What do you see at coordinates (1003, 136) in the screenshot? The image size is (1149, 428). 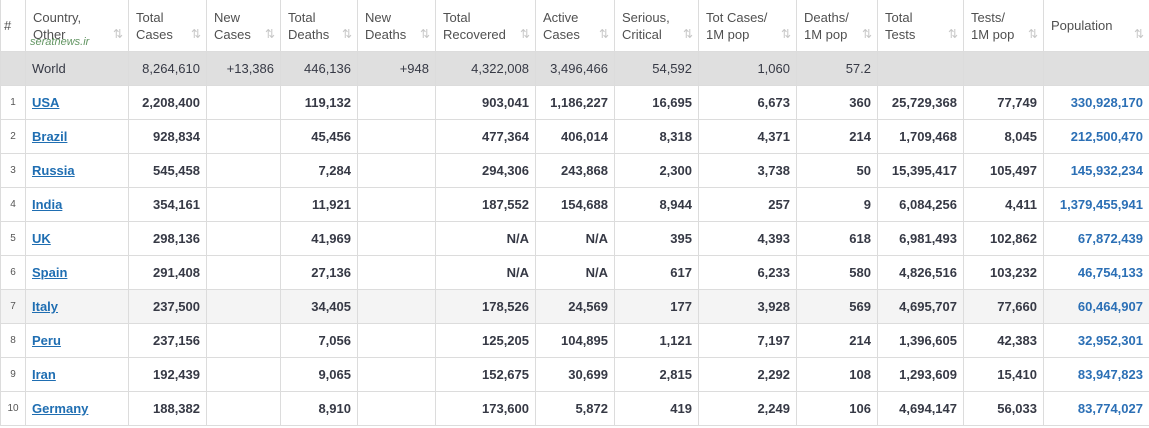 I see `cell: 8,045` at bounding box center [1003, 136].